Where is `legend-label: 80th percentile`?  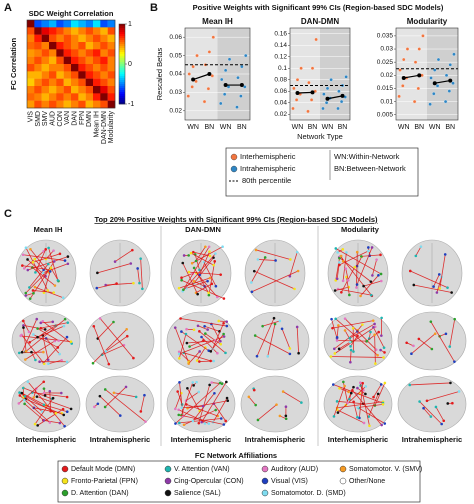
legend-label: 80th percentile is located at coordinates (266, 180).